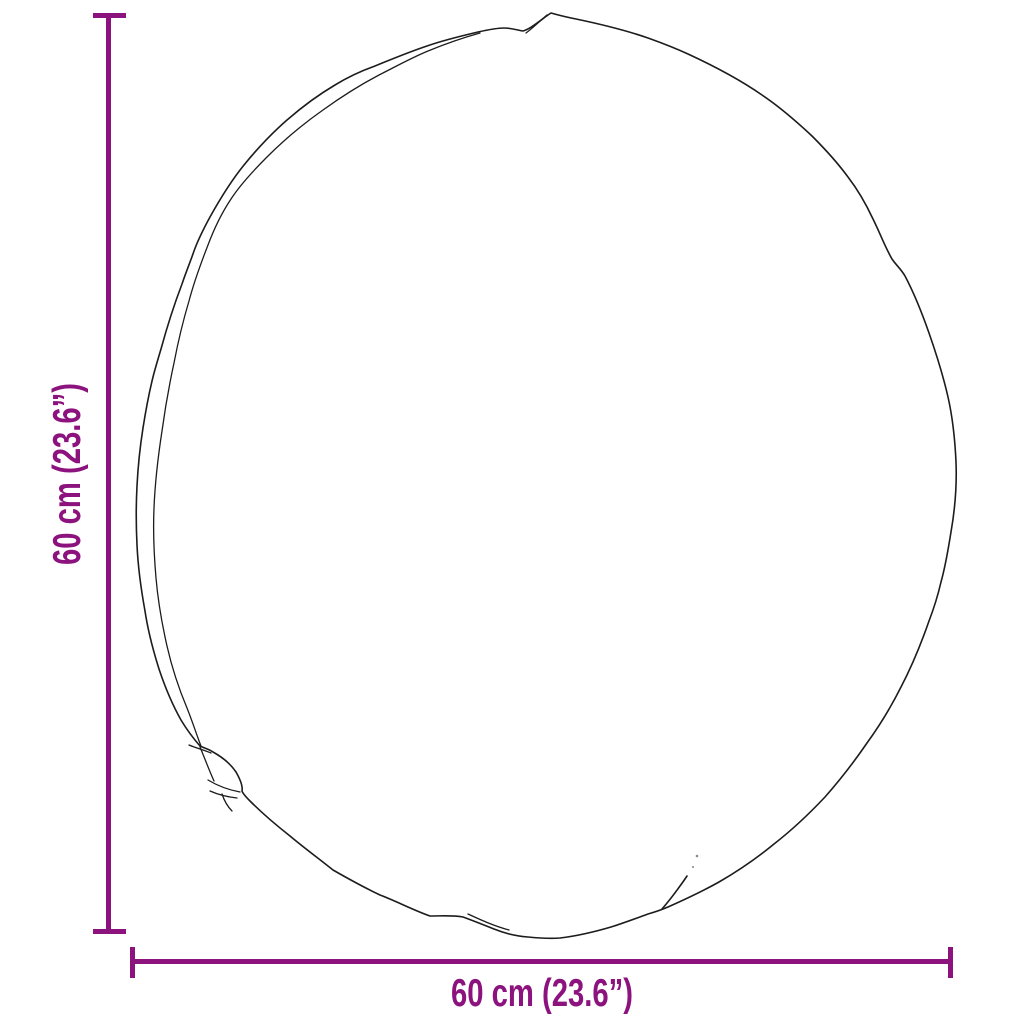 The height and width of the screenshot is (1024, 1024). What do you see at coordinates (200, 749) in the screenshot?
I see `pleat-cross-line` at bounding box center [200, 749].